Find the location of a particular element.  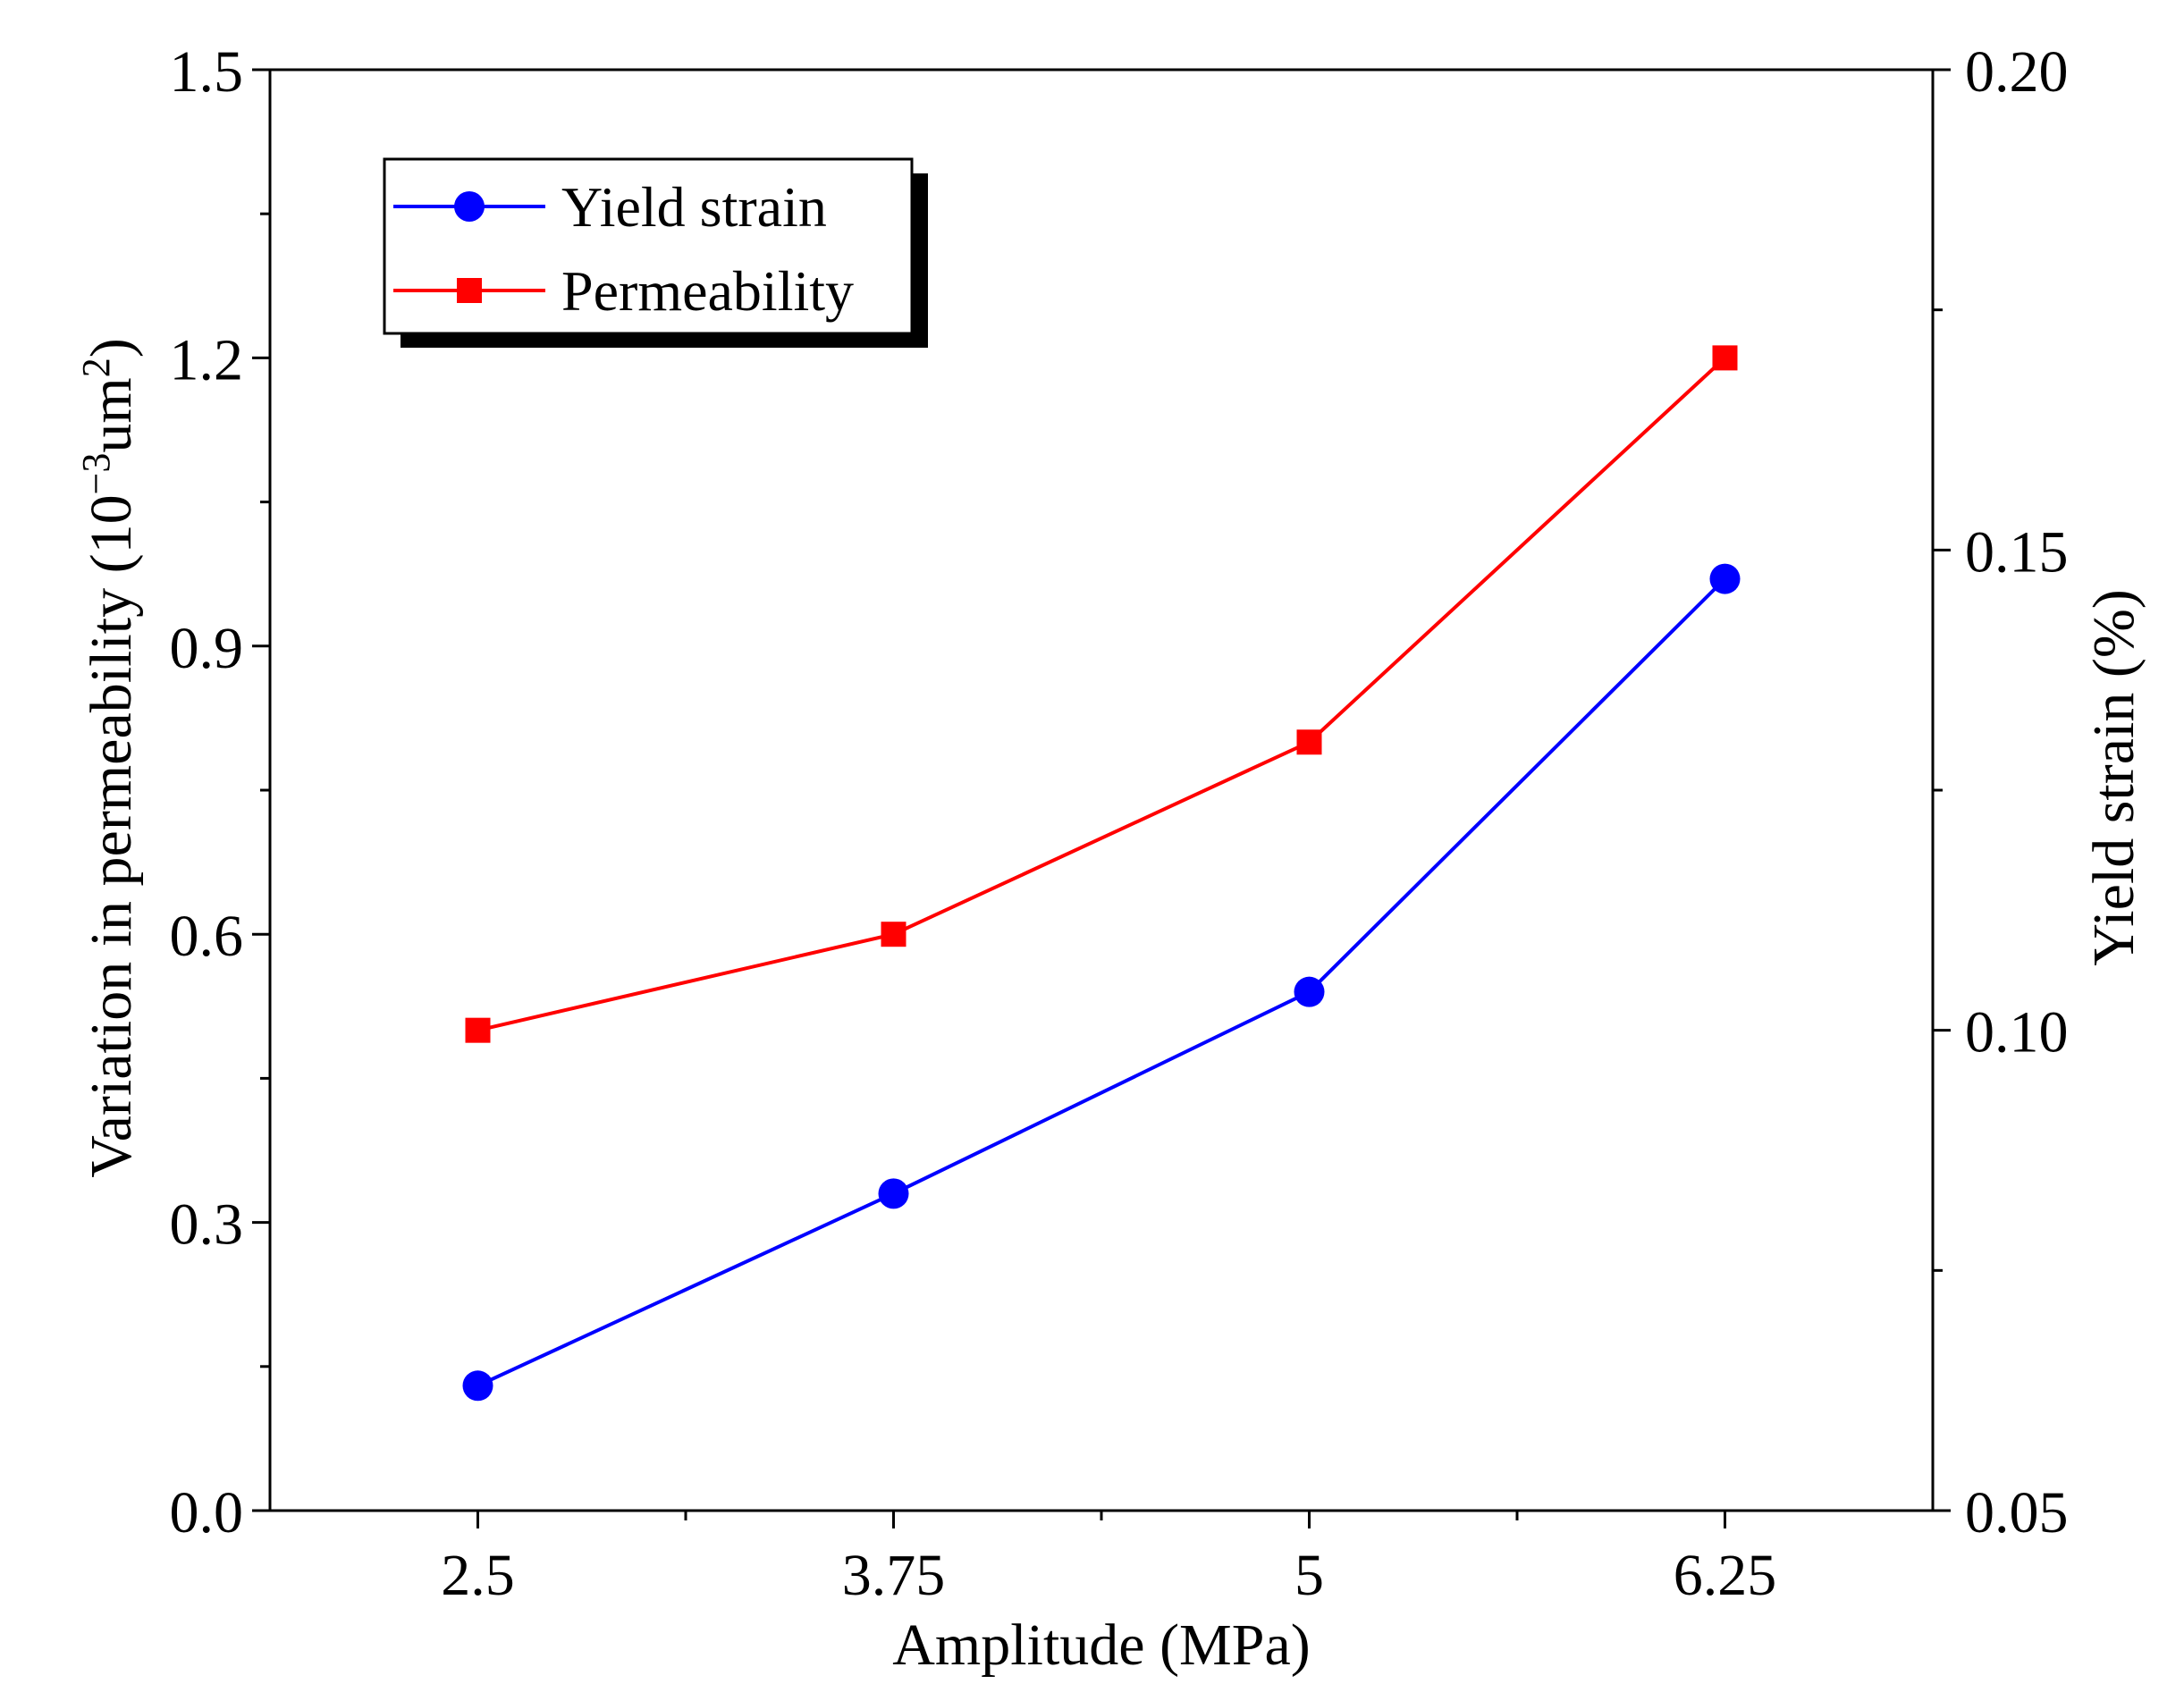

y-left-tick-label: 1.2 is located at coordinates (207, 359).